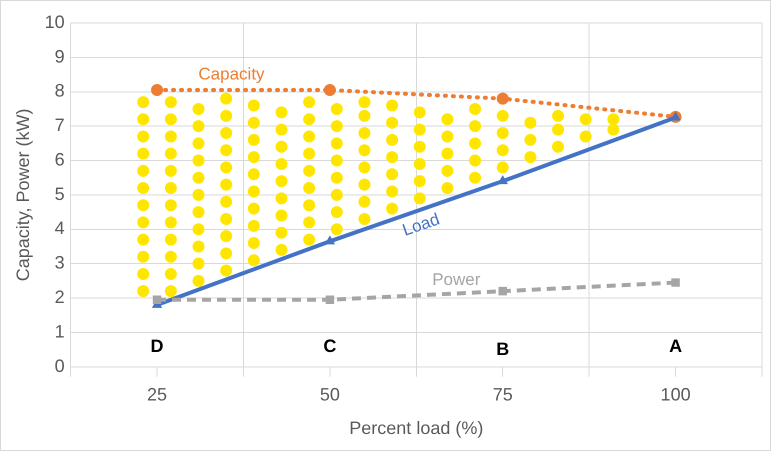  What do you see at coordinates (503, 348) in the screenshot?
I see `annotation: B` at bounding box center [503, 348].